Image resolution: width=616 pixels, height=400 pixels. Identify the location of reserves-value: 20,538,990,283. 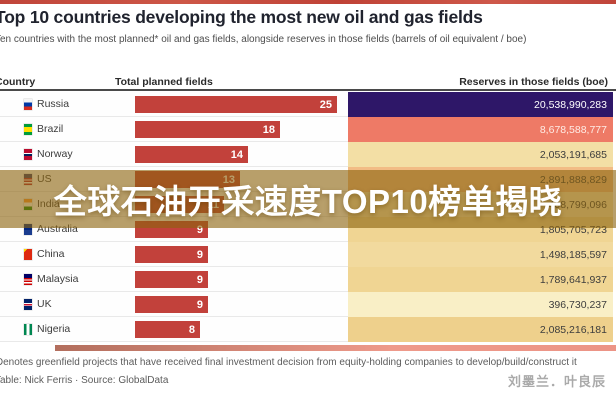
(570, 104).